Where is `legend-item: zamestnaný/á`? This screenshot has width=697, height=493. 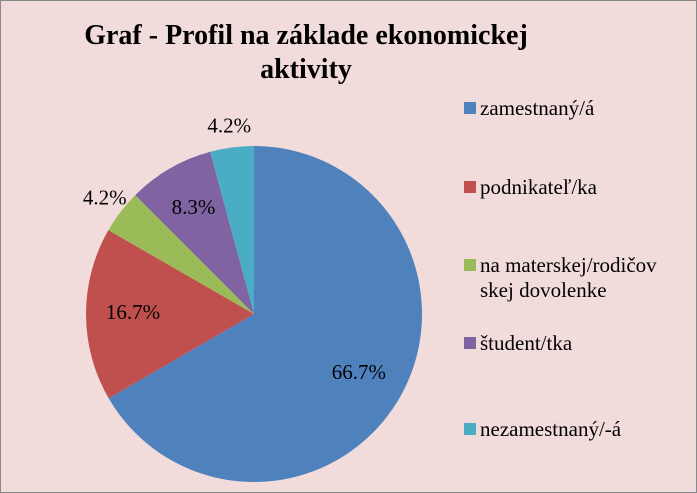
legend-item: zamestnaný/á is located at coordinates (564, 108).